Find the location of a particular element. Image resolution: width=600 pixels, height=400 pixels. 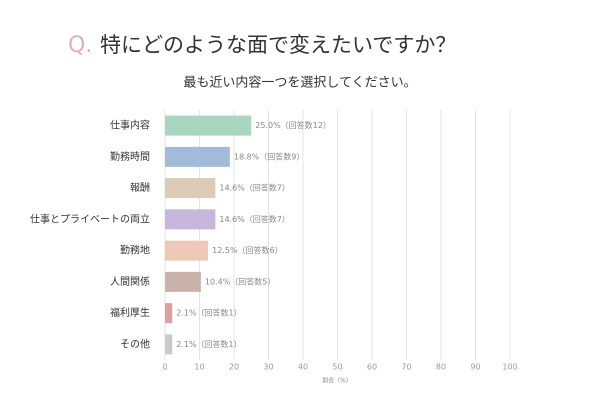

y-tick-label: 福利厚生 is located at coordinates (130, 312).